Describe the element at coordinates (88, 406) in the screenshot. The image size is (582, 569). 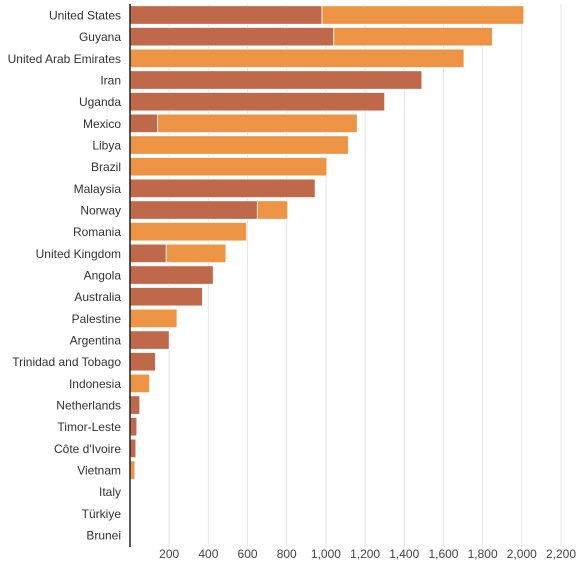
I see `category-label-netherlands: Netherlands` at that location.